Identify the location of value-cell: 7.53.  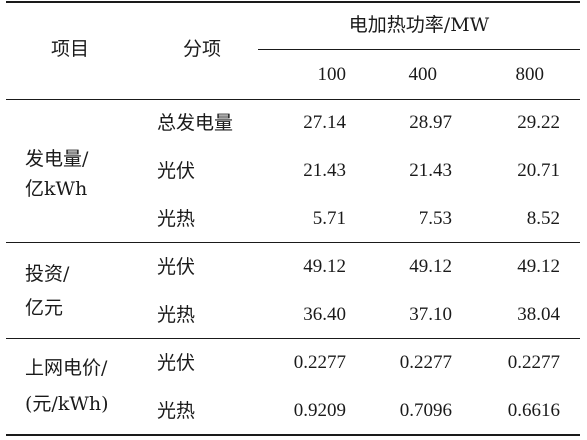
(435, 218).